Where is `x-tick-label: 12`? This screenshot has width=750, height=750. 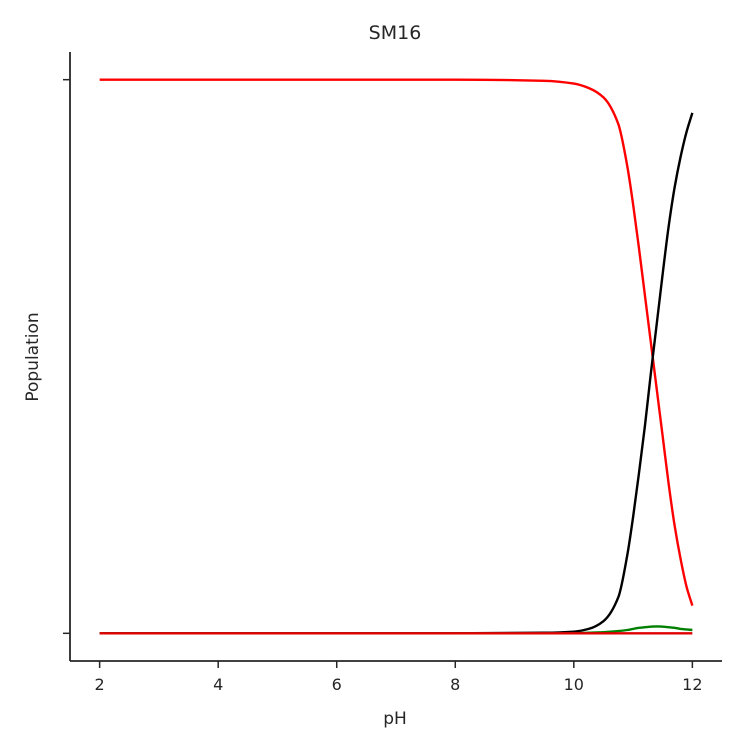
x-tick-label: 12 is located at coordinates (692, 684).